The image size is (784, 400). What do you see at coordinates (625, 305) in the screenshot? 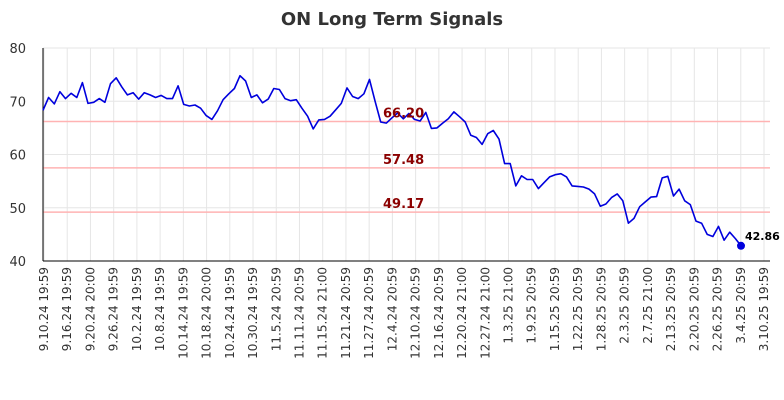
I see `x-tick-label: 2.3.25 20:59` at bounding box center [625, 305].